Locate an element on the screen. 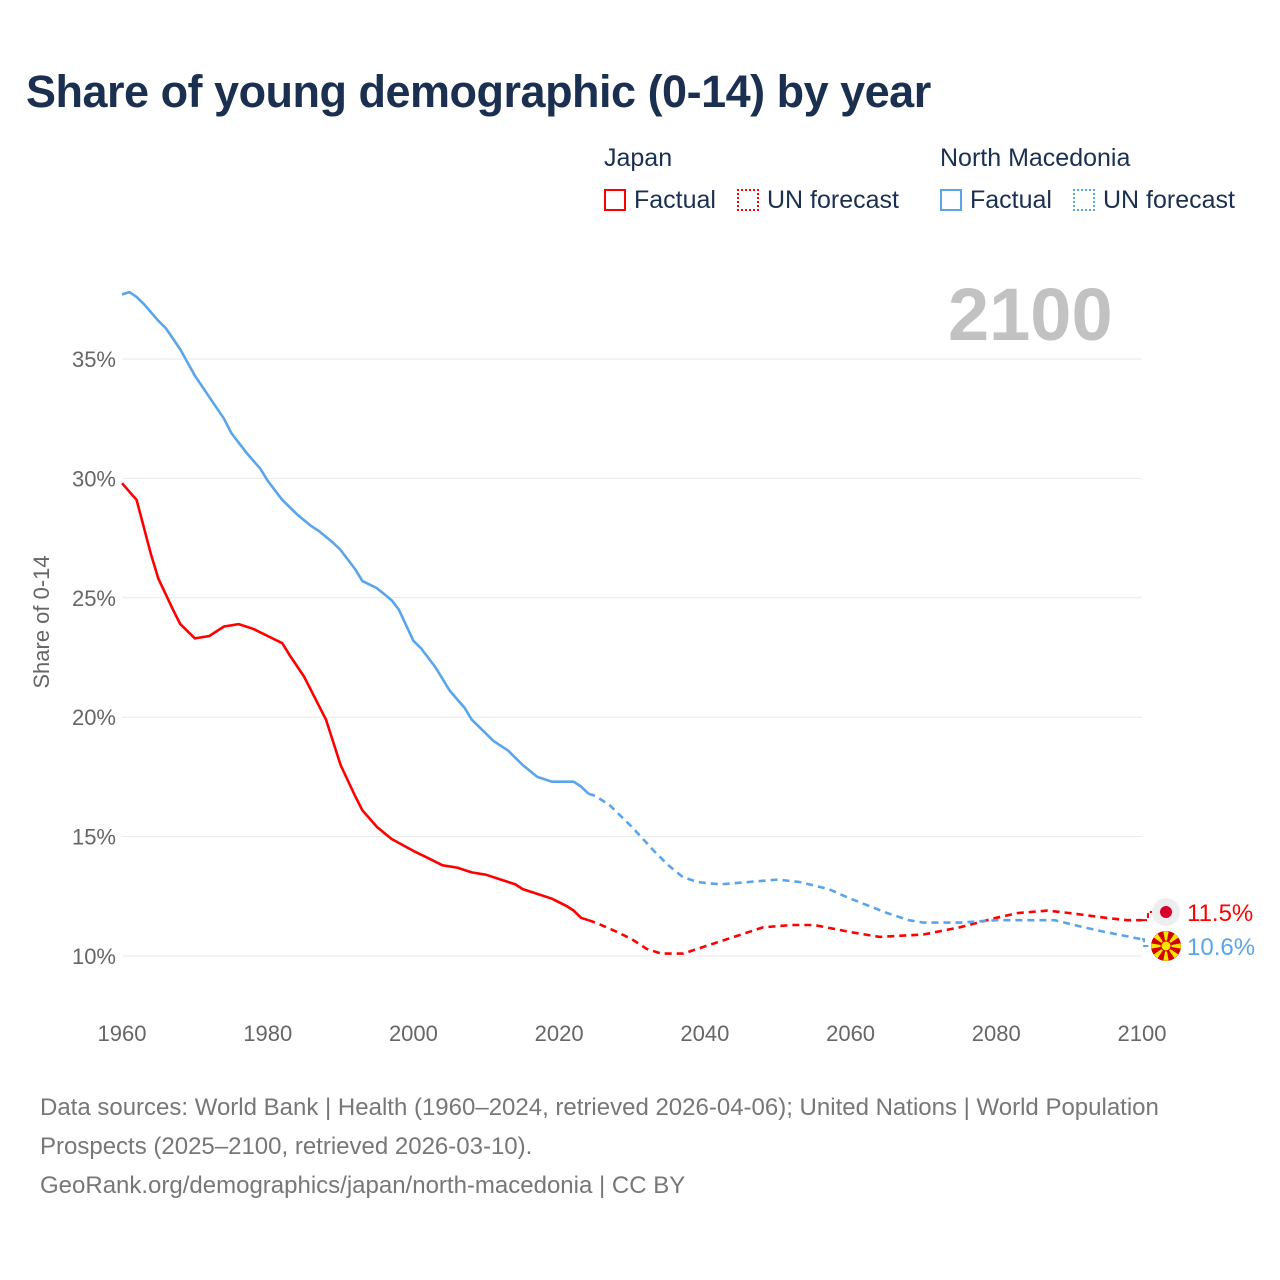 The image size is (1280, 1280). x-tick-label: 1960 is located at coordinates (122, 1033).